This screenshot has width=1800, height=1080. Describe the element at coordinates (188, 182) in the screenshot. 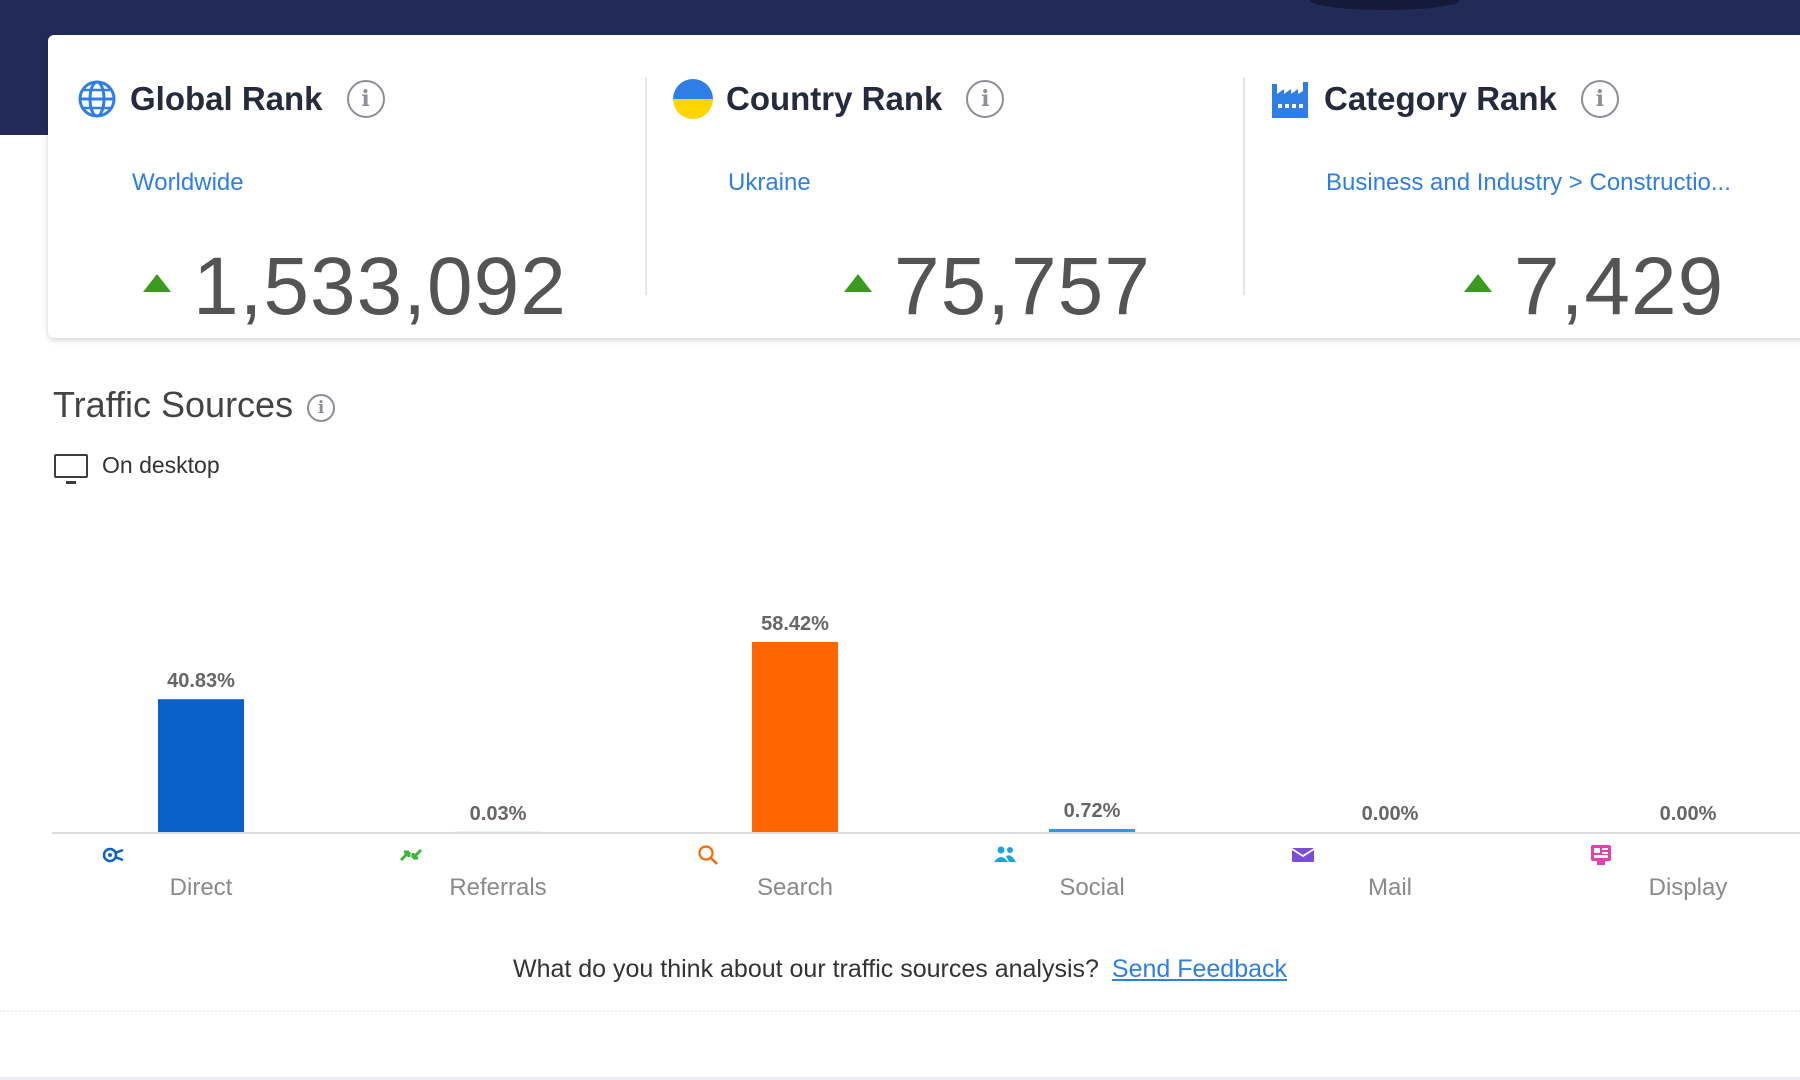

I see `global-rank-subtitle: Worldwide` at that location.